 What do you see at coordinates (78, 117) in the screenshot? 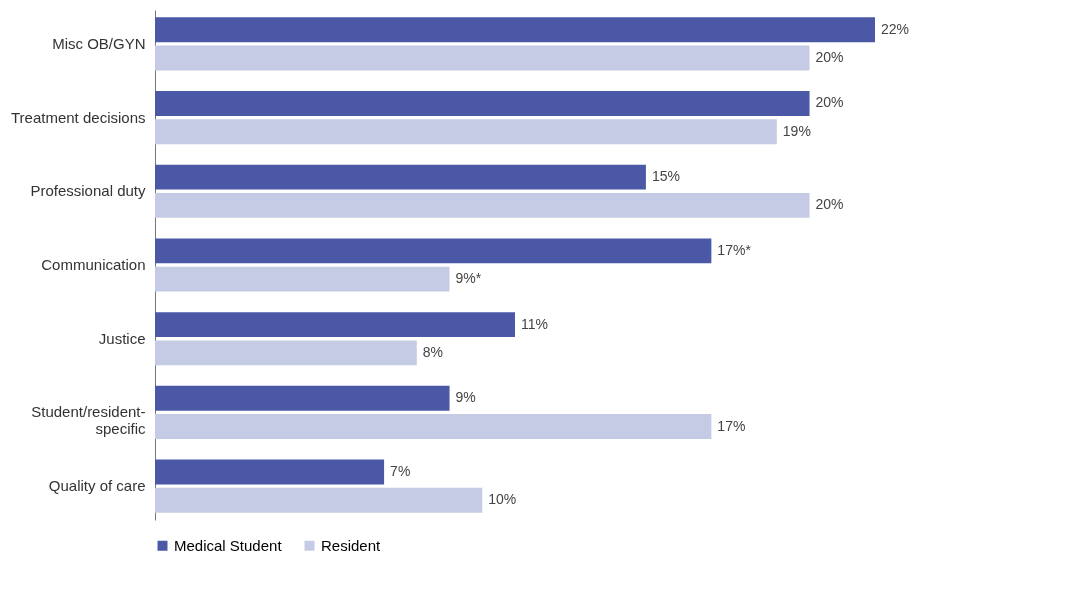
I see `y-tick-label: Treatment decisions` at bounding box center [78, 117].